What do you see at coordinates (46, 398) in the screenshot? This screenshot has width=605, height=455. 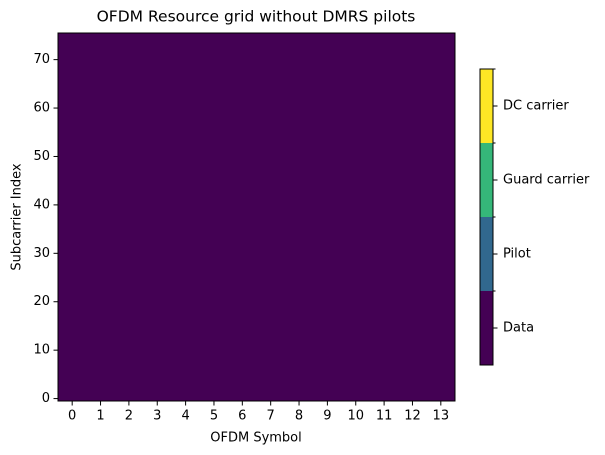 I see `y-tick-label: 0` at bounding box center [46, 398].